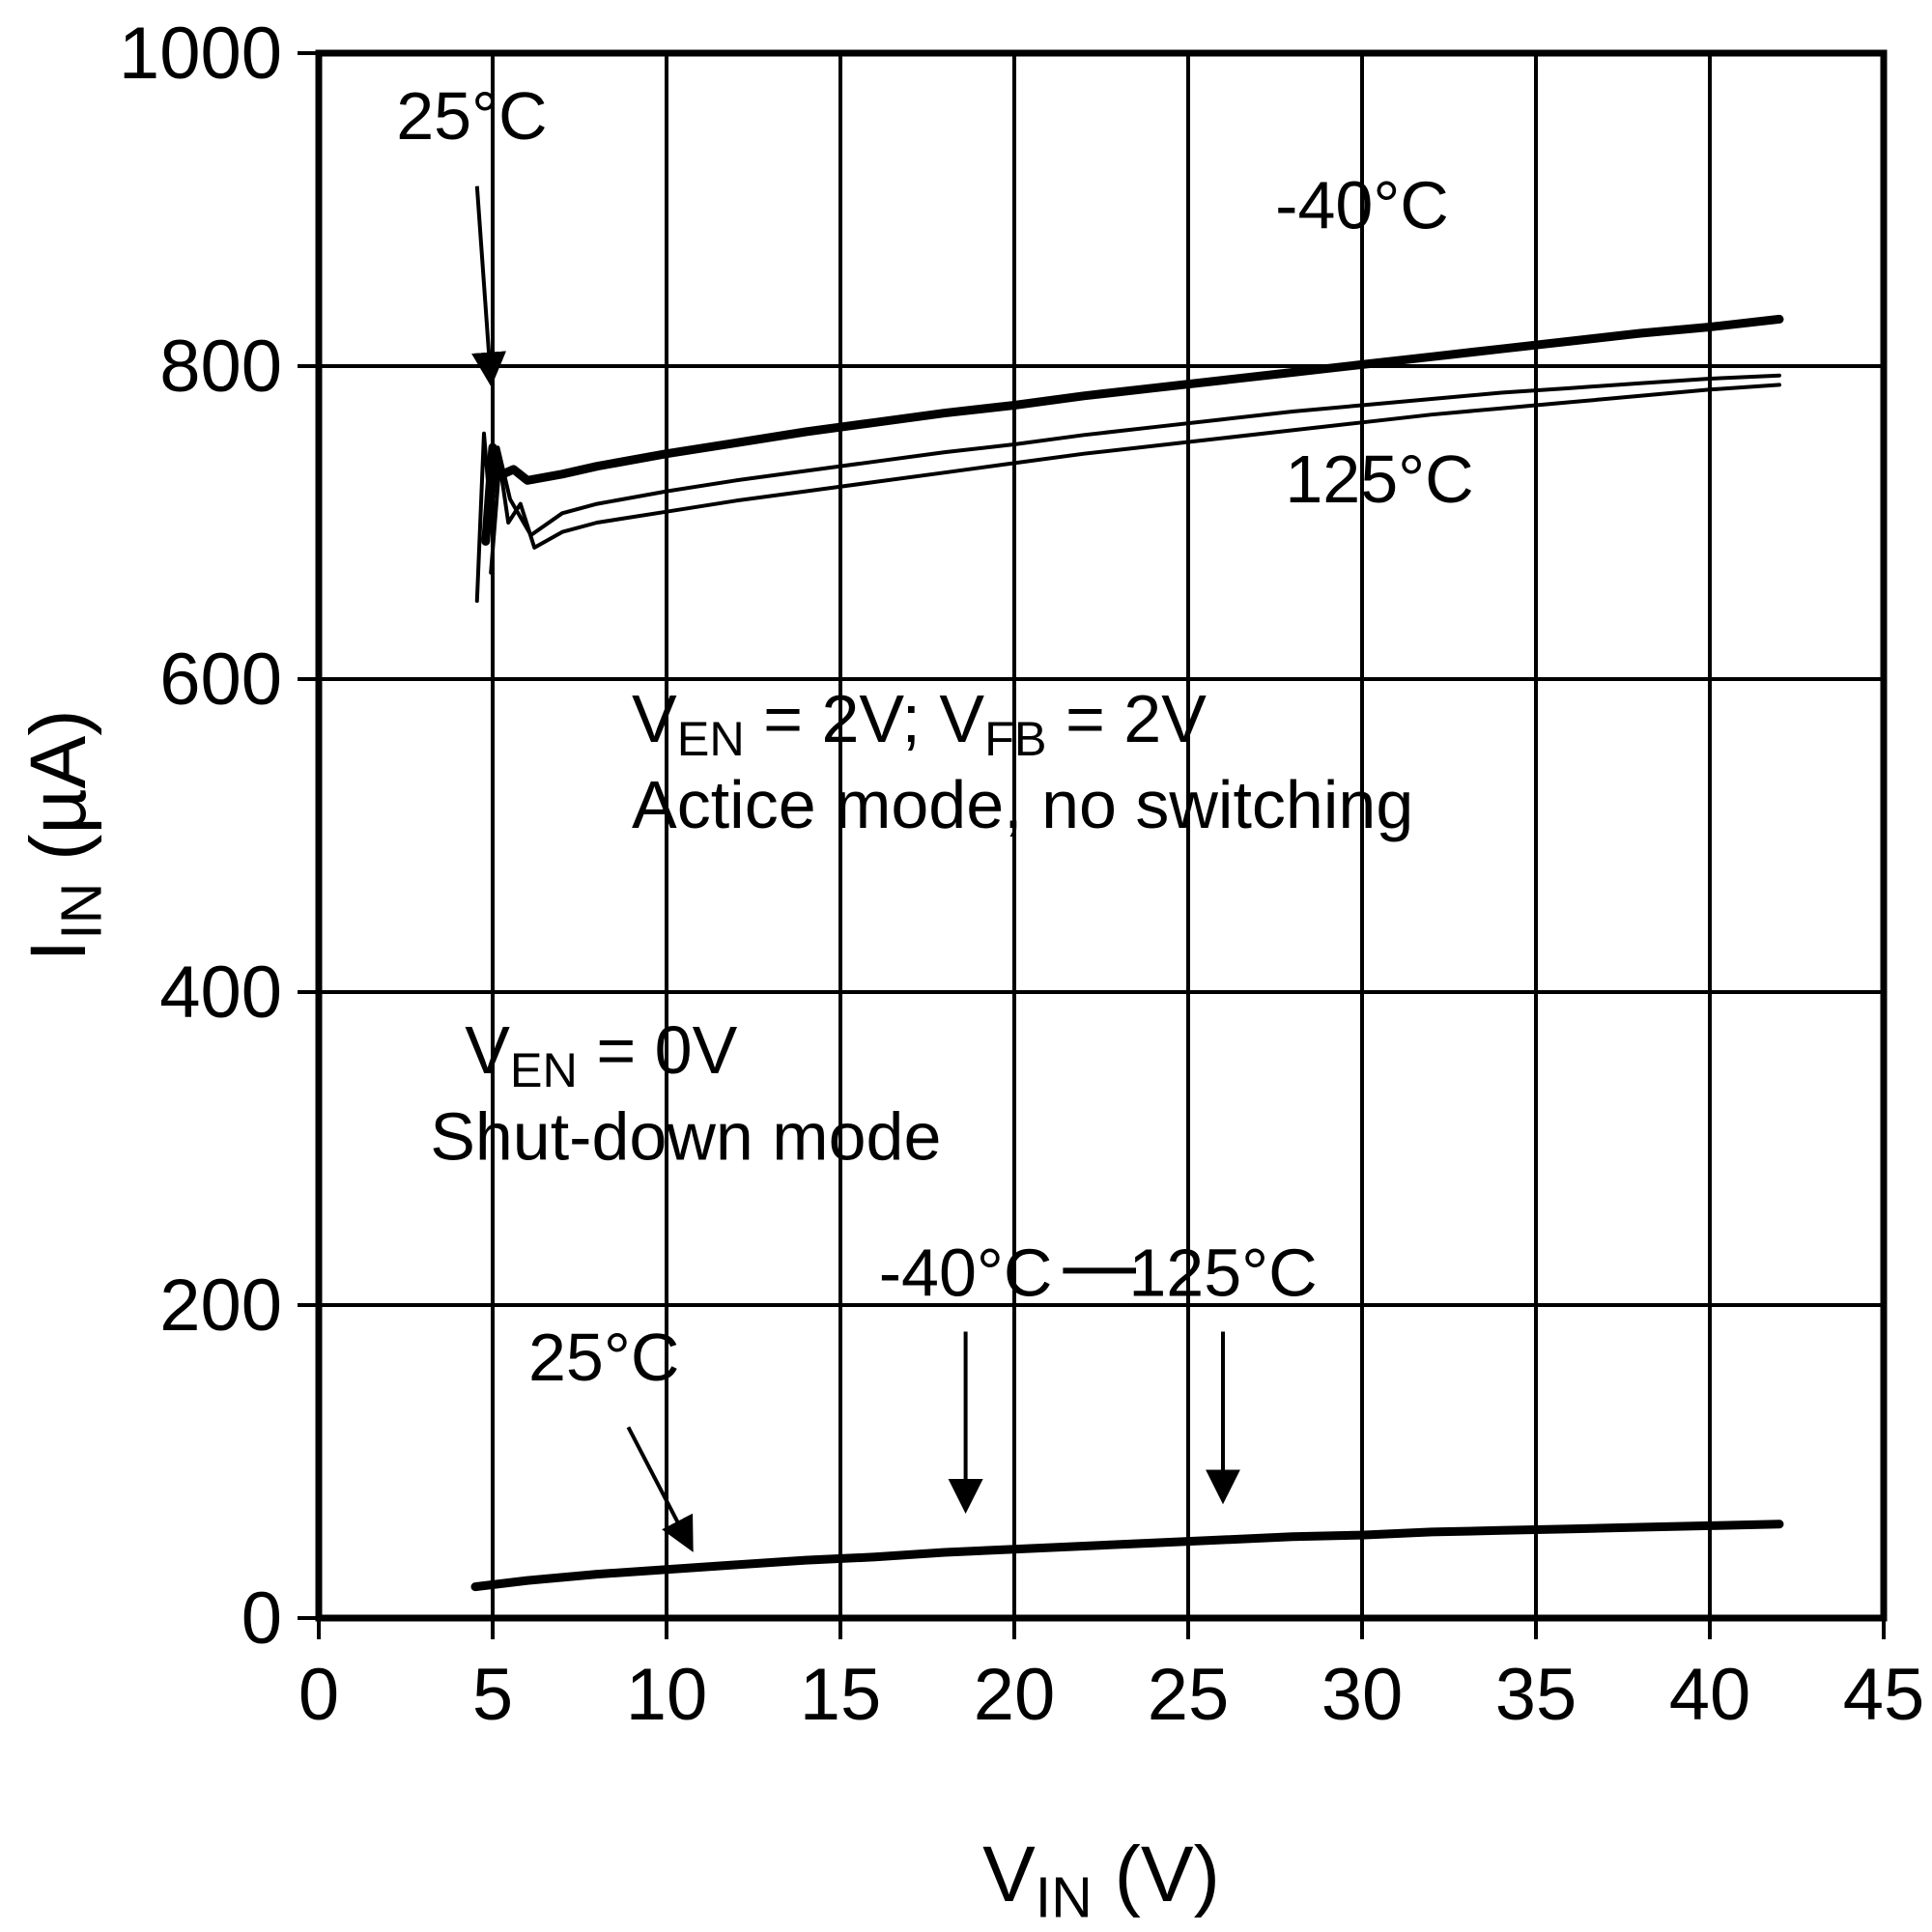 The height and width of the screenshot is (1932, 1932). I want to click on annotation-shutdown-25c-label: 25°C, so click(611, 1436).